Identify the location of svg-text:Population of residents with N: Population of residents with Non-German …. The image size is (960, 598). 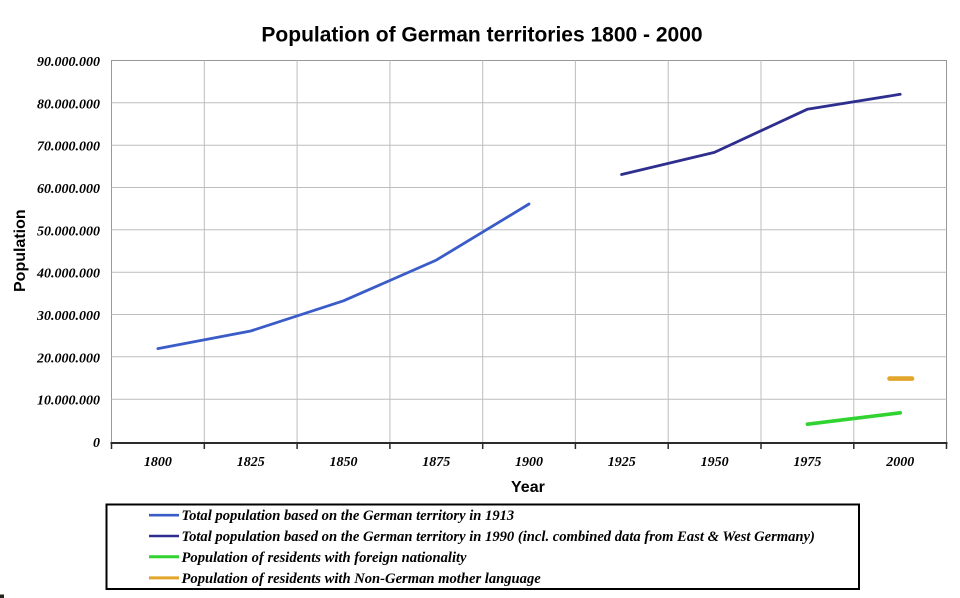
(362, 579).